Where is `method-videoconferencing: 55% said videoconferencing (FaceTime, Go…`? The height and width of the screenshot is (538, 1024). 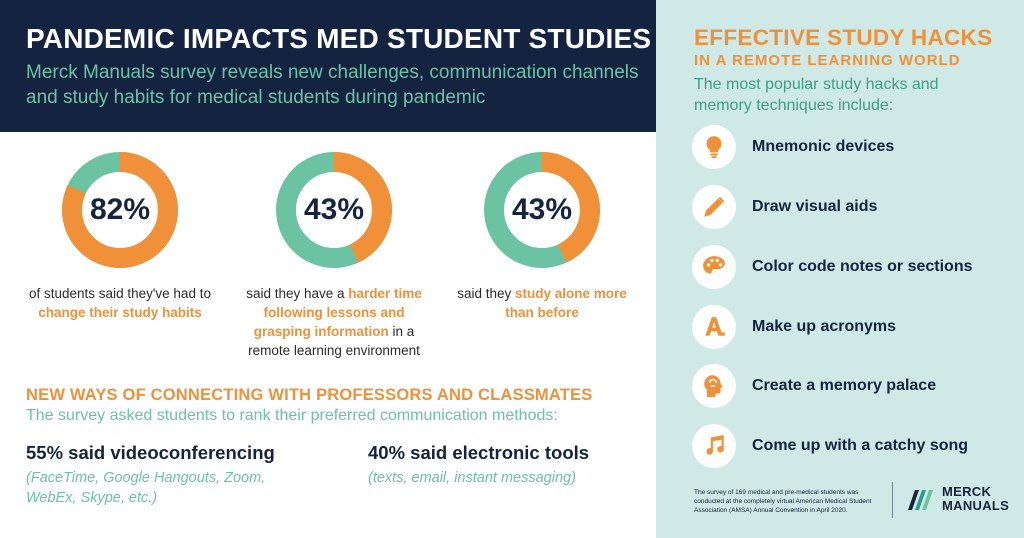 method-videoconferencing: 55% said videoconferencing (FaceTime, Go… is located at coordinates (150, 475).